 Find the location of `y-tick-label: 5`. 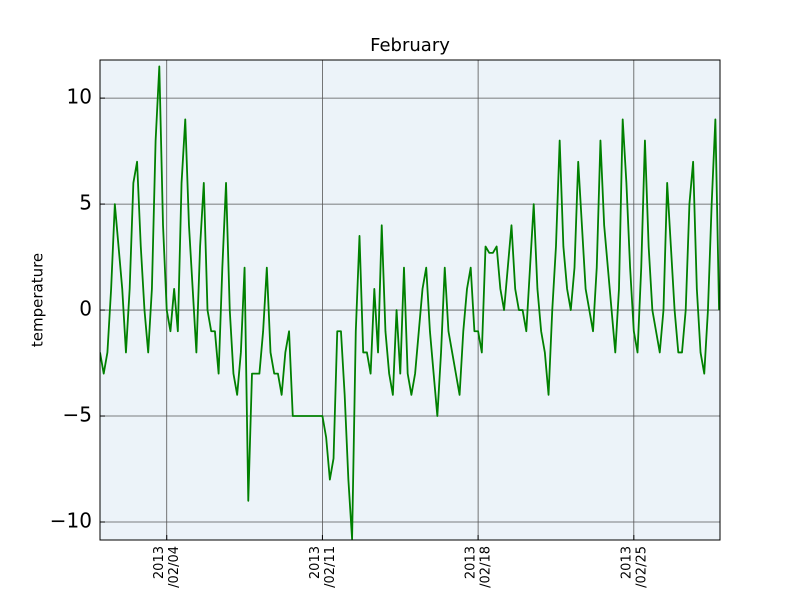

y-tick-label: 5 is located at coordinates (85, 203).